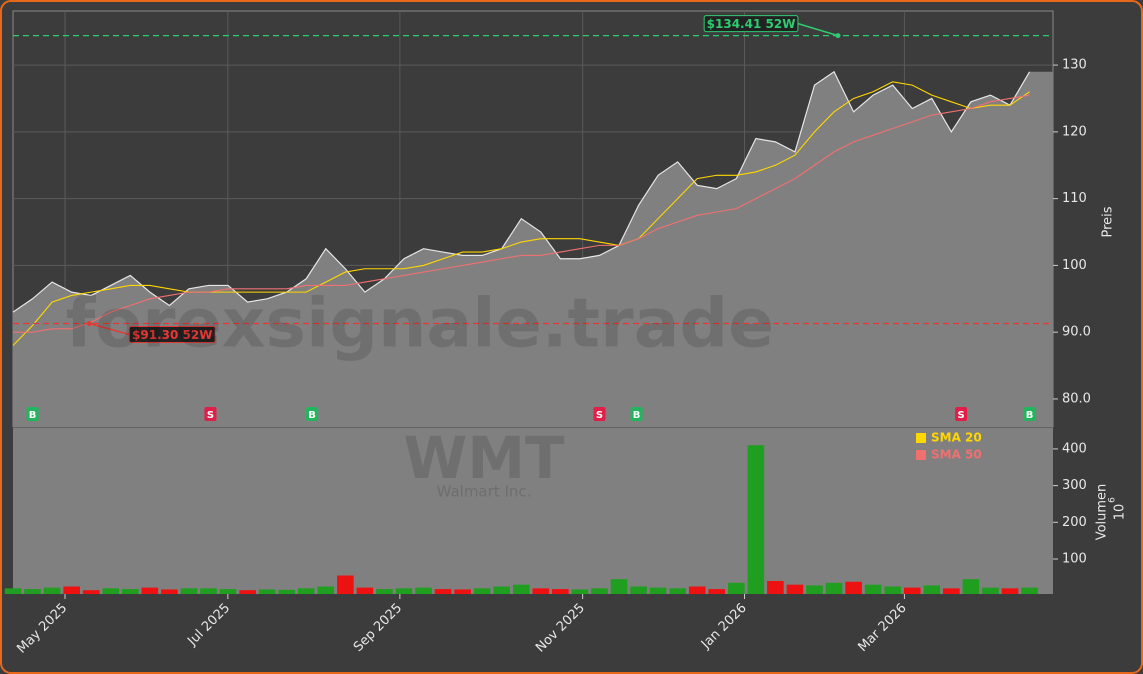  Describe the element at coordinates (956, 438) in the screenshot. I see `legend-label: SMA 20` at that location.